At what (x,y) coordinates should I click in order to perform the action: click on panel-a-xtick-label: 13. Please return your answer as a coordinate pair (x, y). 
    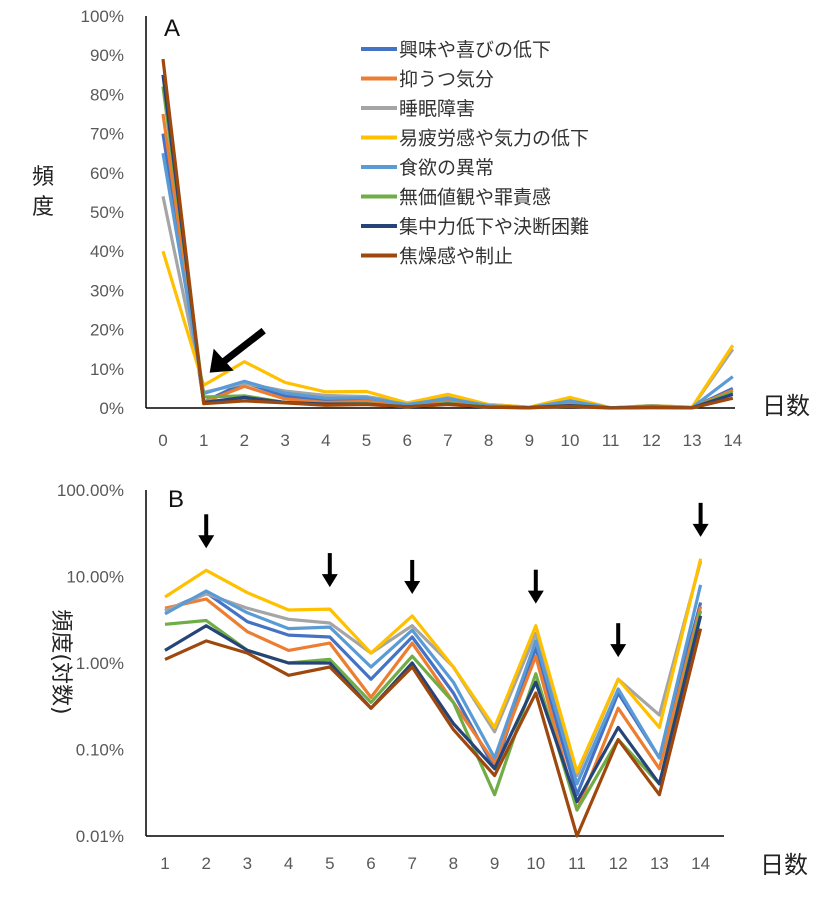
    Looking at the image, I should click on (692, 440).